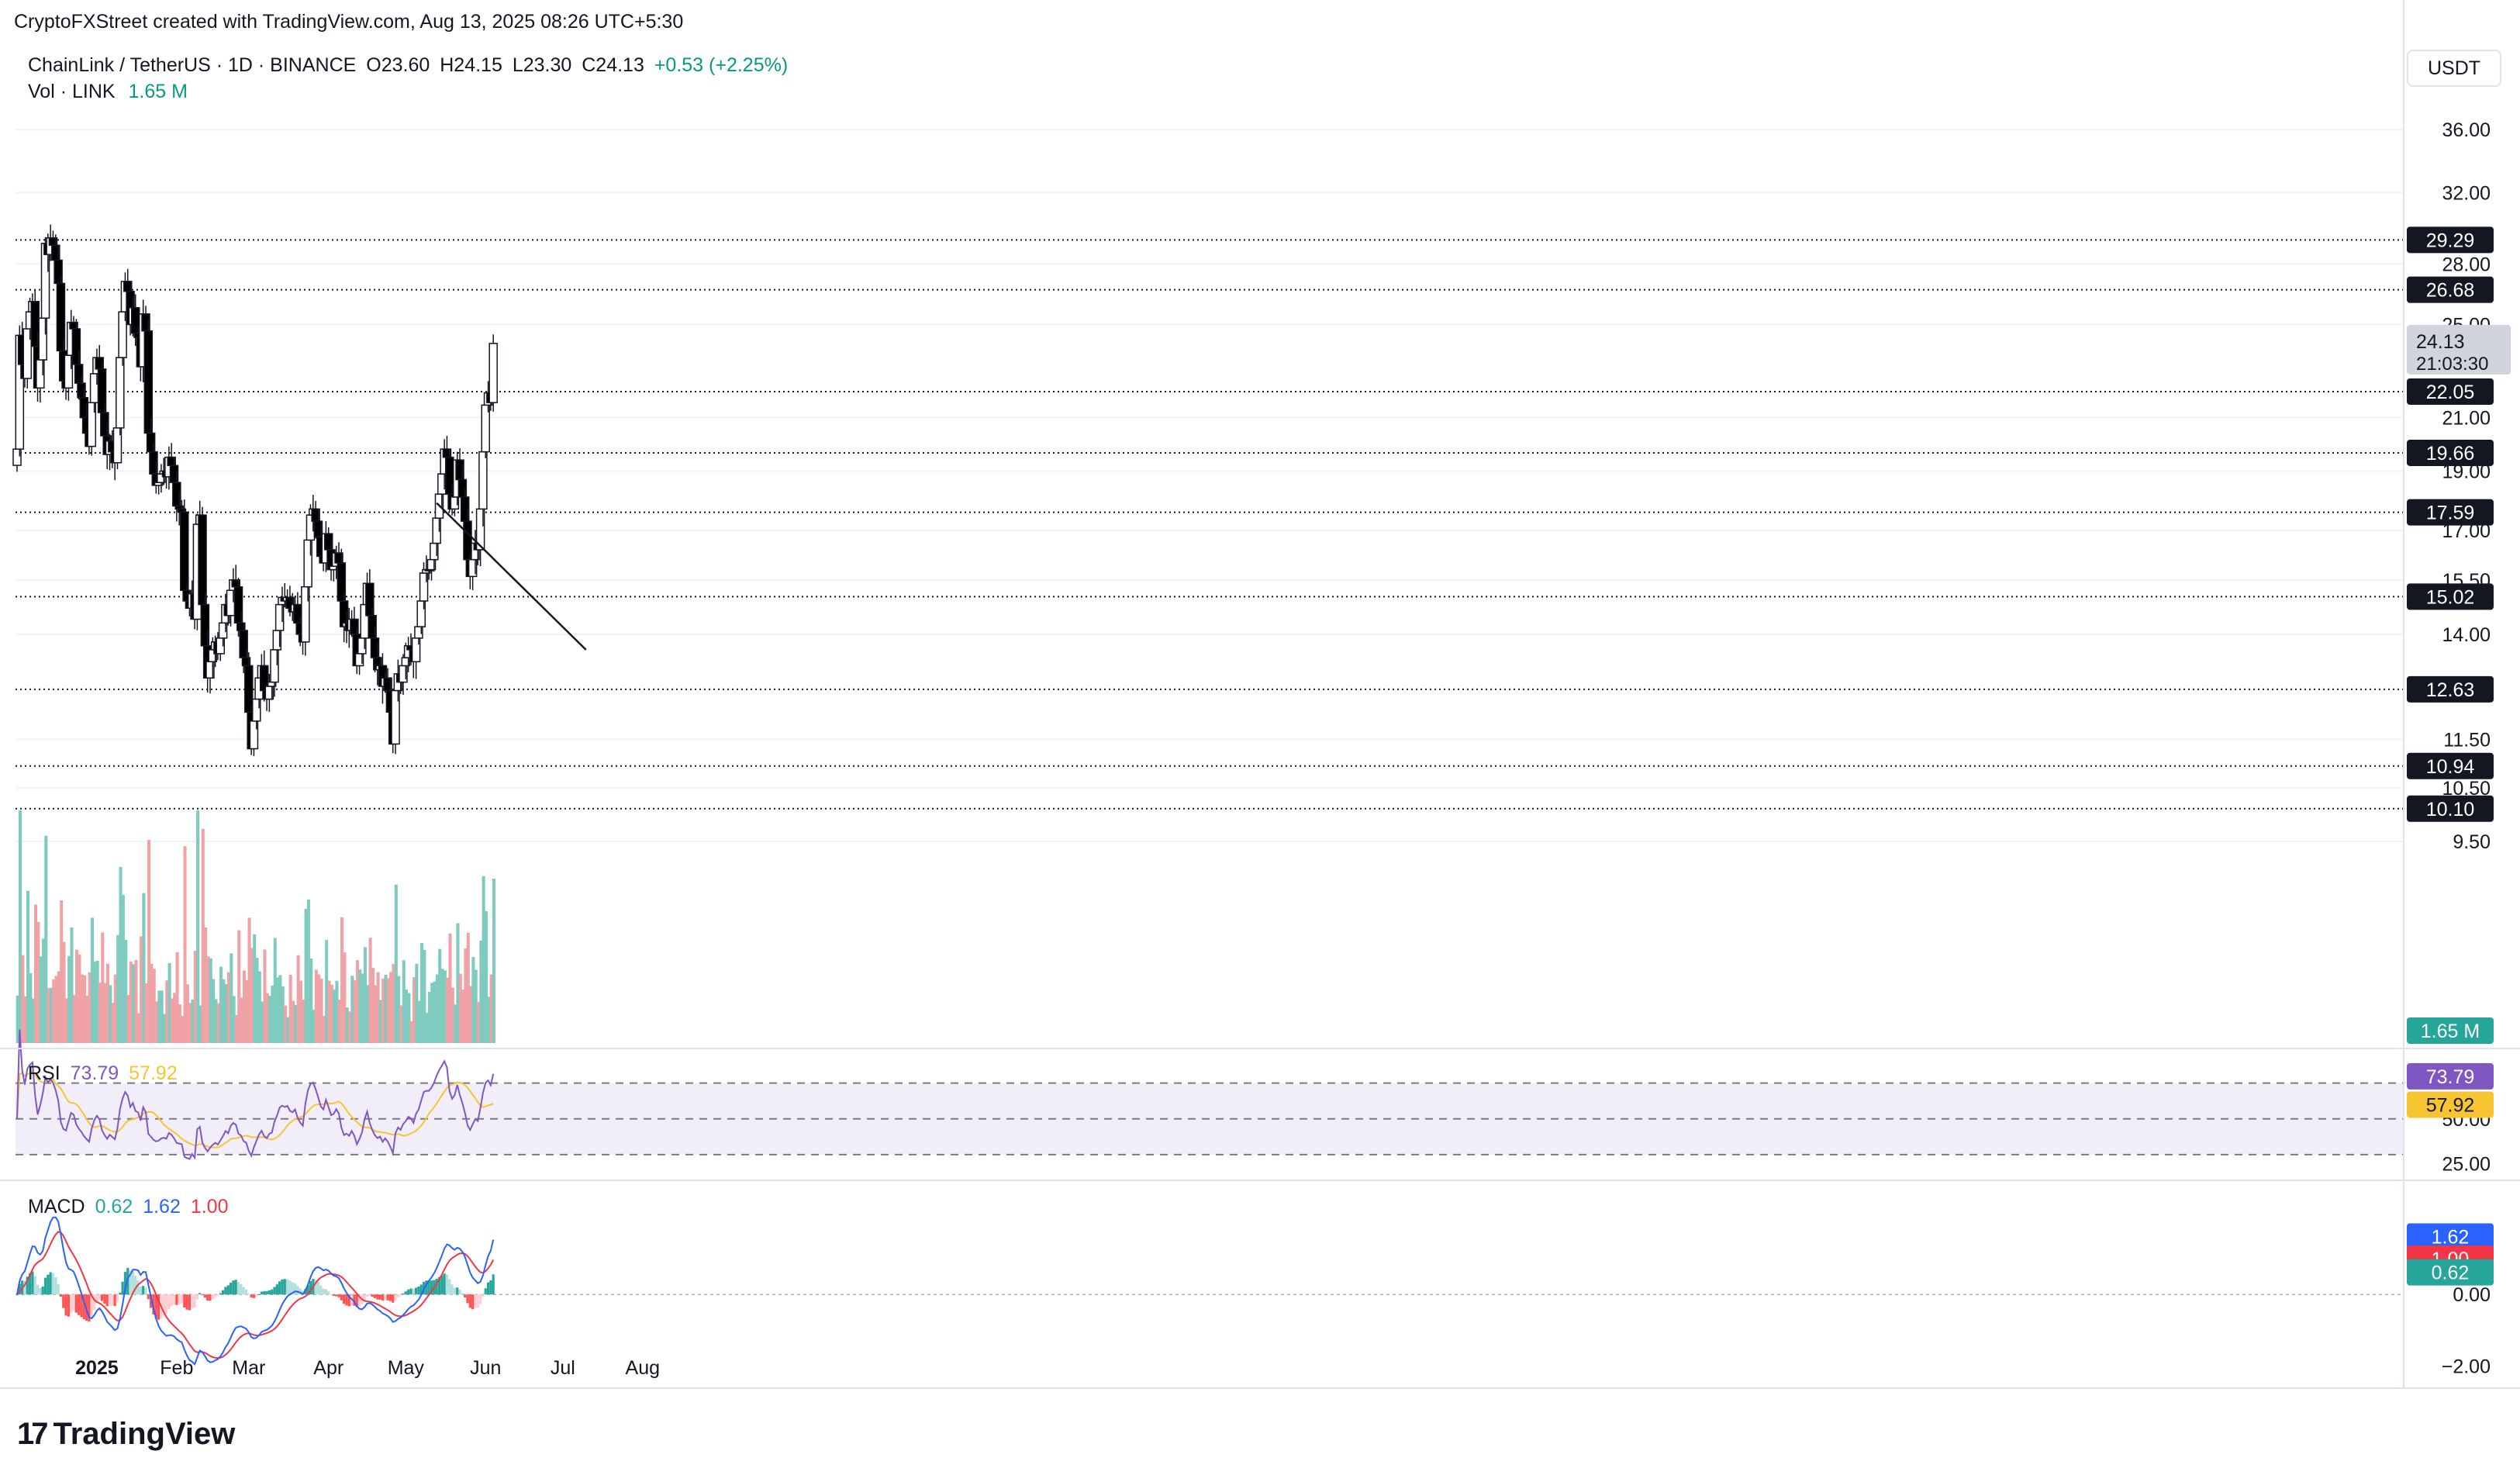 Image resolution: width=2520 pixels, height=1475 pixels. I want to click on histogram-badge, so click(2450, 1272).